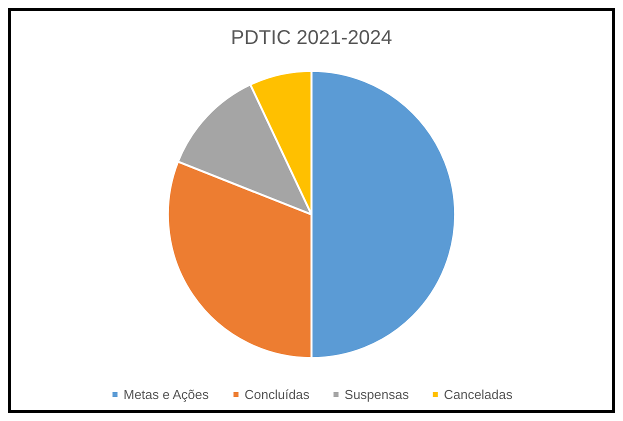 The width and height of the screenshot is (623, 421). Describe the element at coordinates (377, 394) in the screenshot. I see `legend-label: Suspensas` at that location.